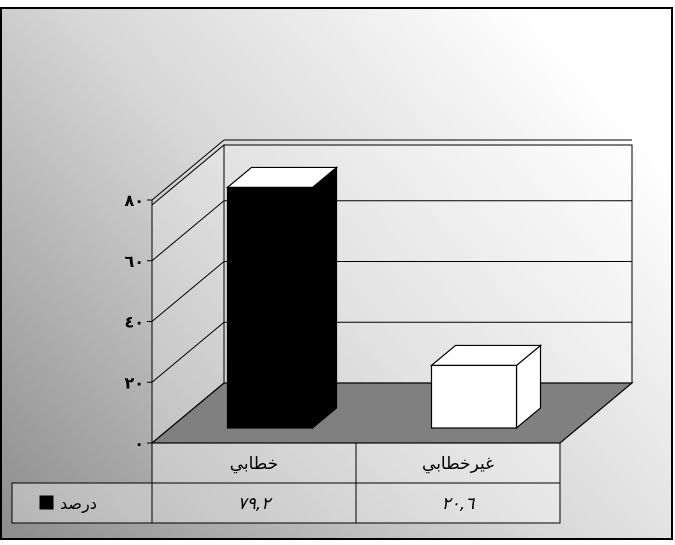 Image resolution: width=675 pixels, height=545 pixels. Describe the element at coordinates (78, 504) in the screenshot. I see `legend-series-name: درصد` at that location.